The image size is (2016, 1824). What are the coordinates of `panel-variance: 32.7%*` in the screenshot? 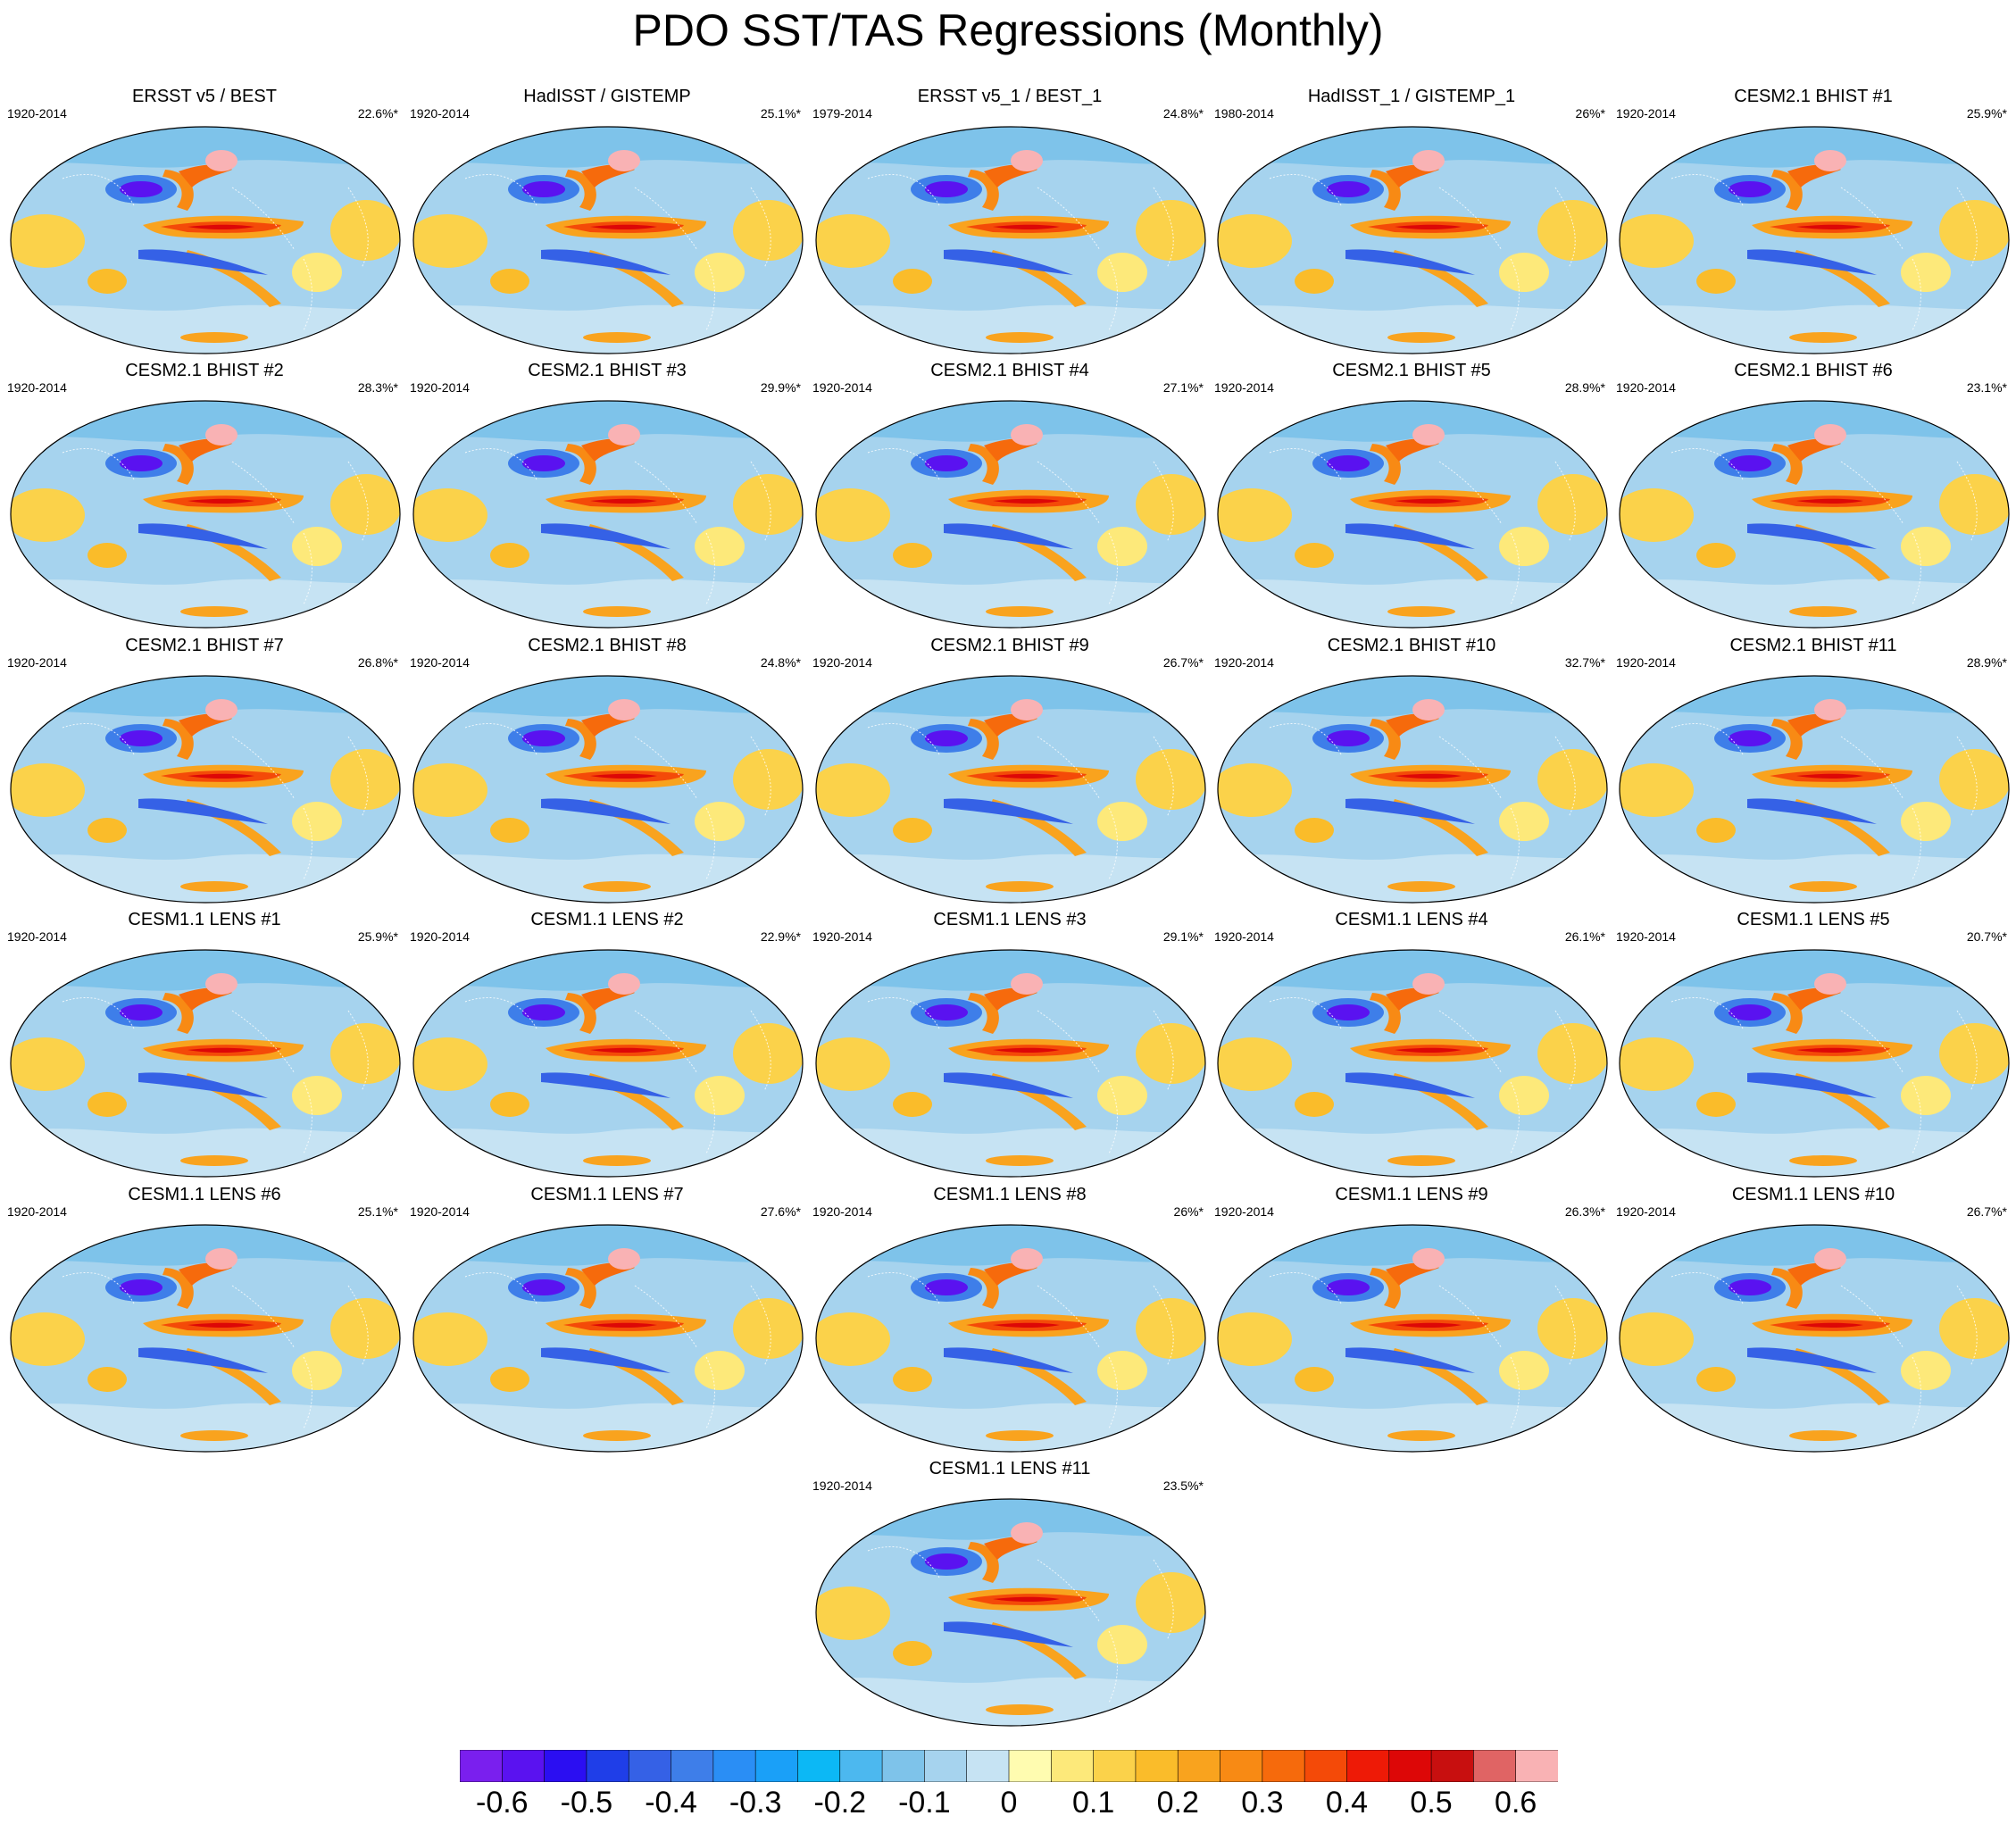 It's located at (1584, 663).